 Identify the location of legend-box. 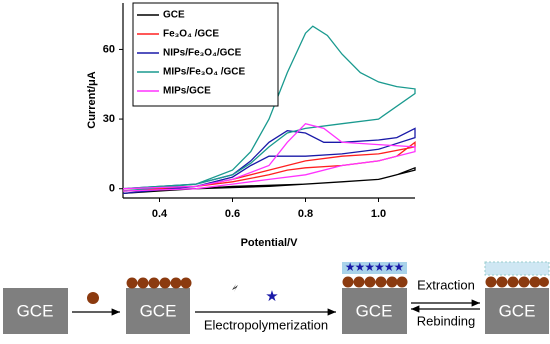
(205, 54).